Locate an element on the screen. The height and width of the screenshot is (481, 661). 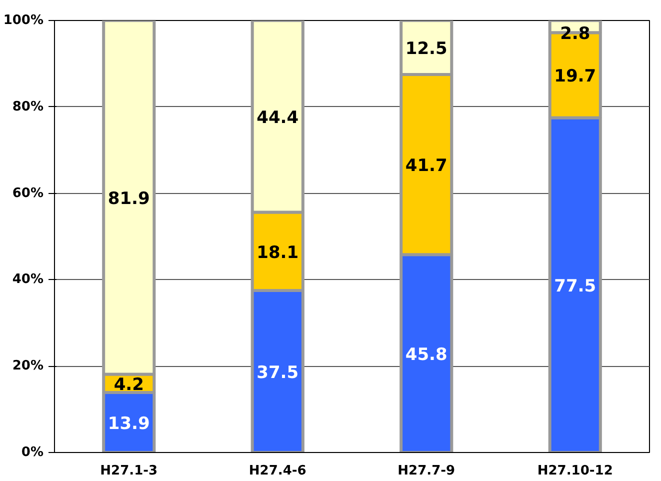
data-label: 81.9 is located at coordinates (129, 198).